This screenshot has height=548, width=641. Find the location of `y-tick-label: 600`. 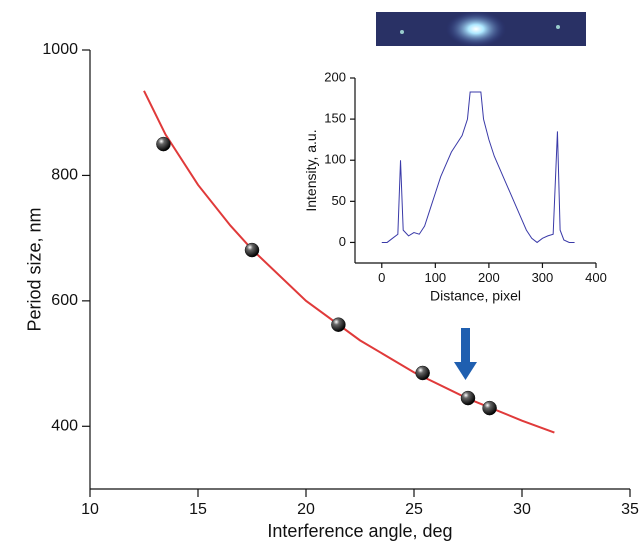

y-tick-label: 600 is located at coordinates (64, 300).